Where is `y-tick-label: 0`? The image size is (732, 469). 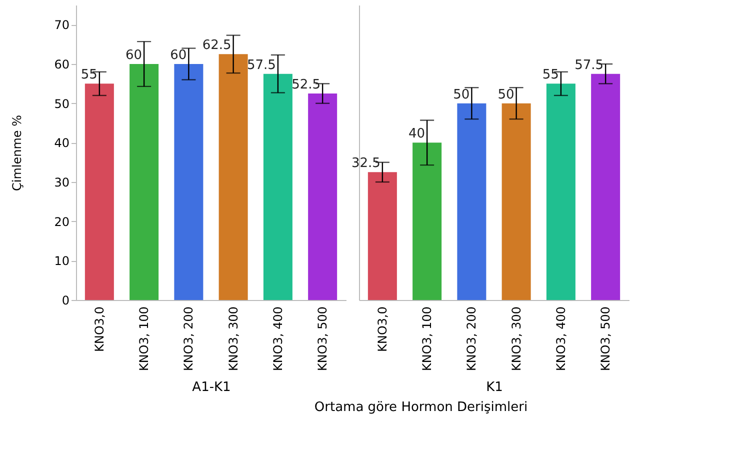
y-tick-label: 0 is located at coordinates (66, 301).